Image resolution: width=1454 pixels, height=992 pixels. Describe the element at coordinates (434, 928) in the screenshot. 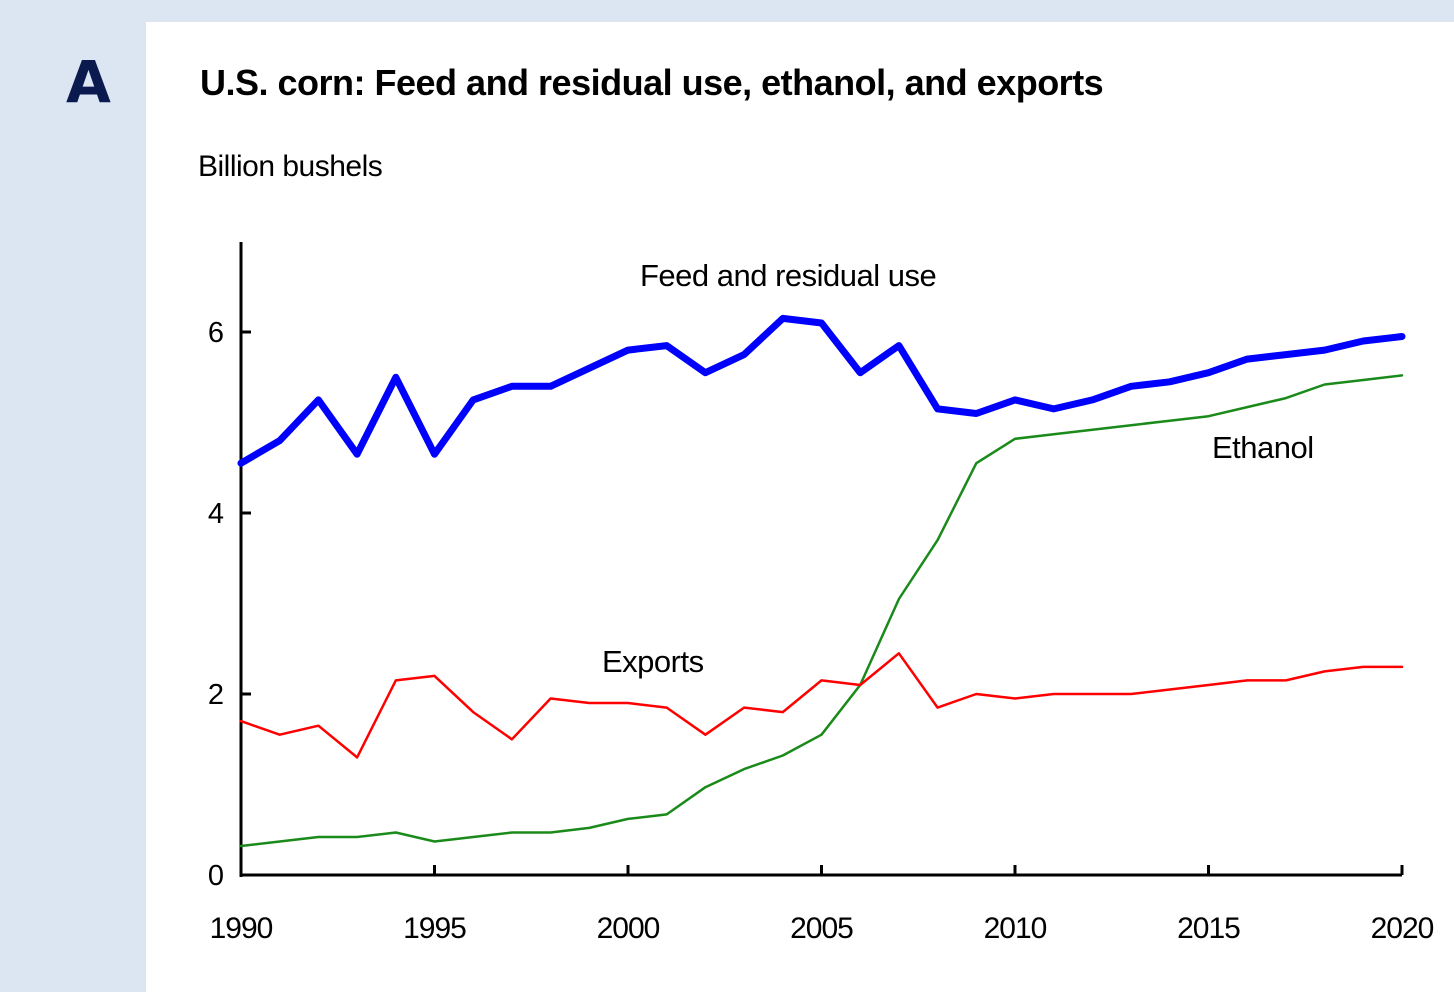

I see `x-tick-label: 1995` at that location.